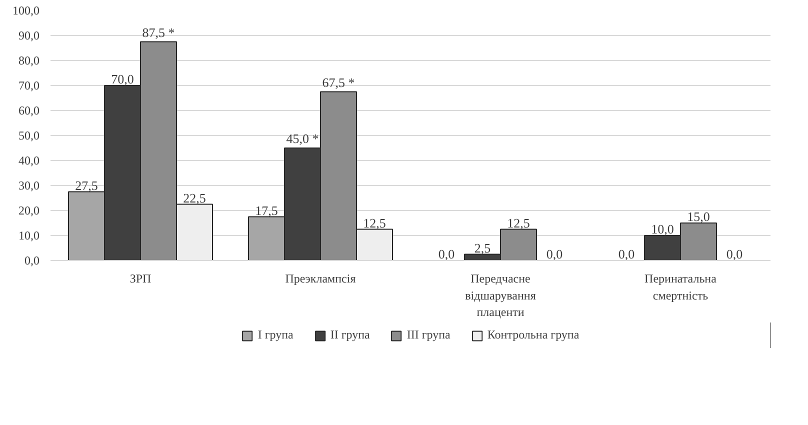  Describe the element at coordinates (338, 82) in the screenshot. I see `data-label: 67,5 *` at that location.